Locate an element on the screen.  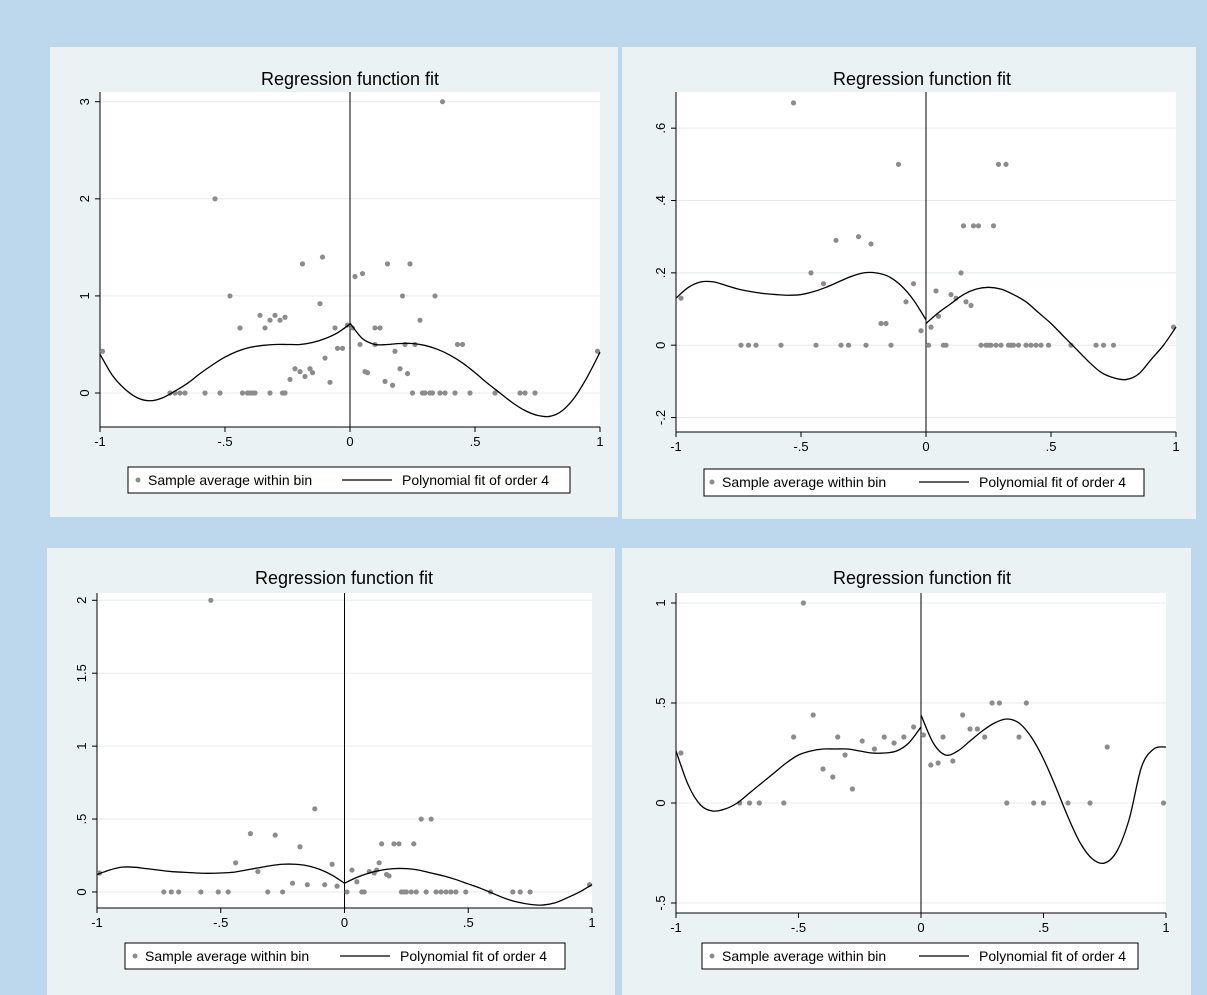
y-tick-label: 0 is located at coordinates (660, 345).